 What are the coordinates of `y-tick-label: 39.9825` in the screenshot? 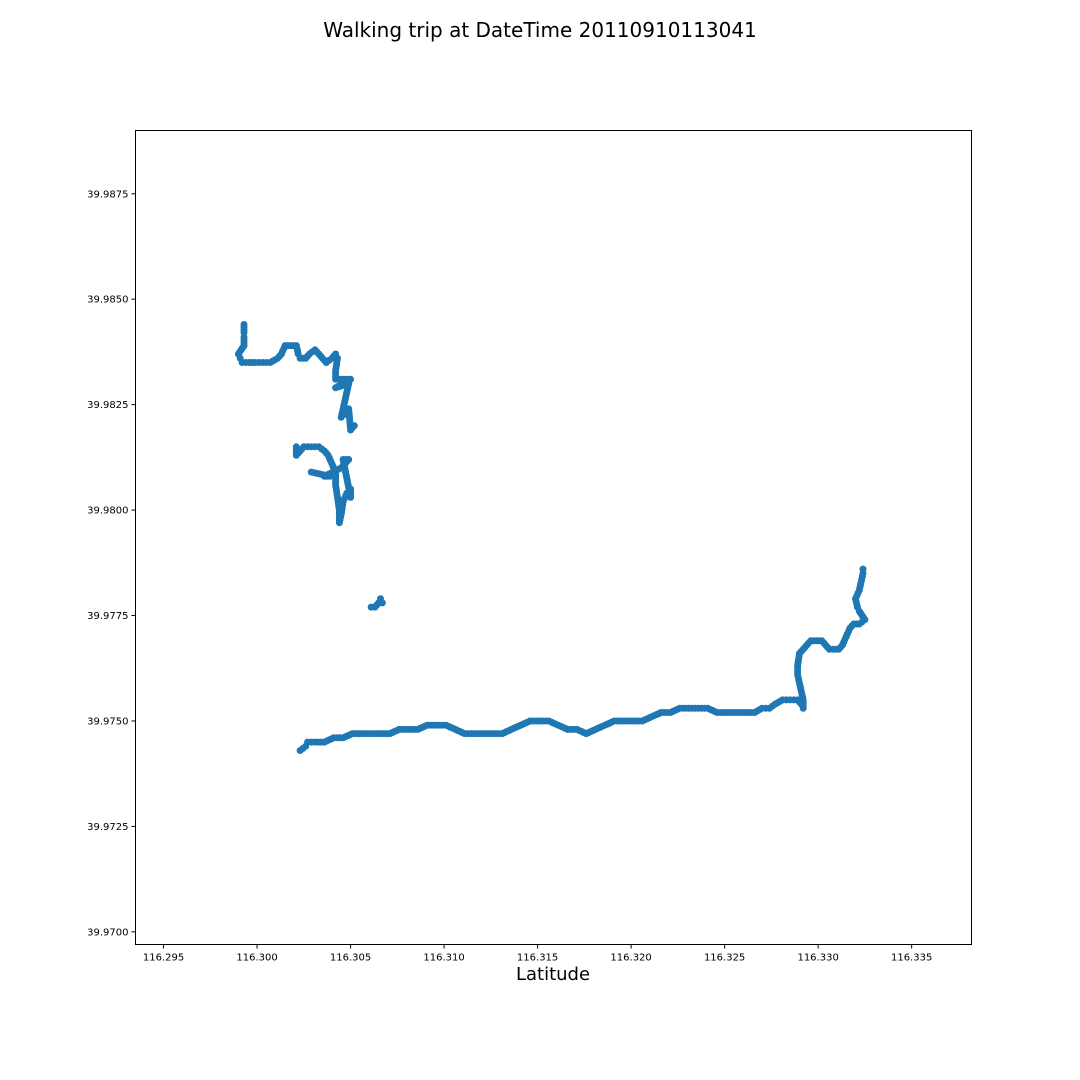 It's located at (107, 405).